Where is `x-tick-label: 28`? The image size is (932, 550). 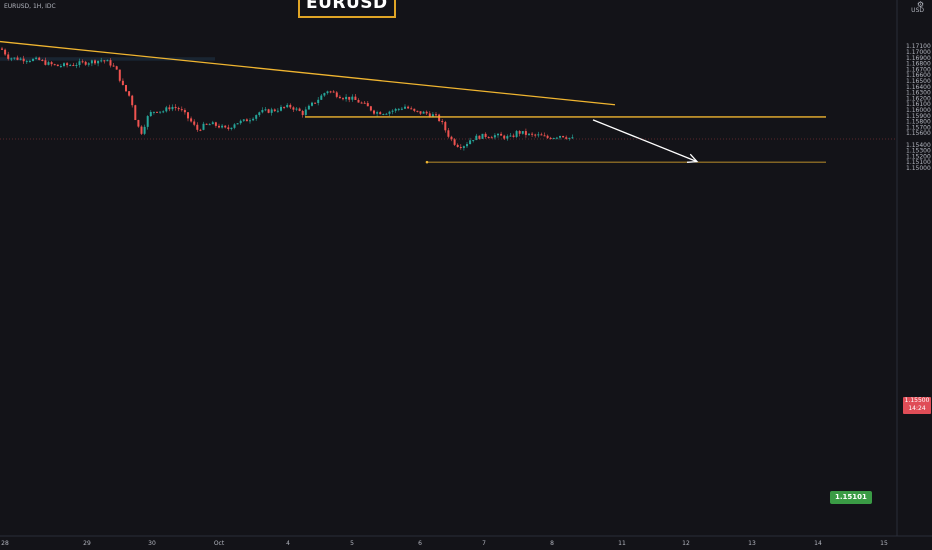 x-tick-label: 28 is located at coordinates (5, 543).